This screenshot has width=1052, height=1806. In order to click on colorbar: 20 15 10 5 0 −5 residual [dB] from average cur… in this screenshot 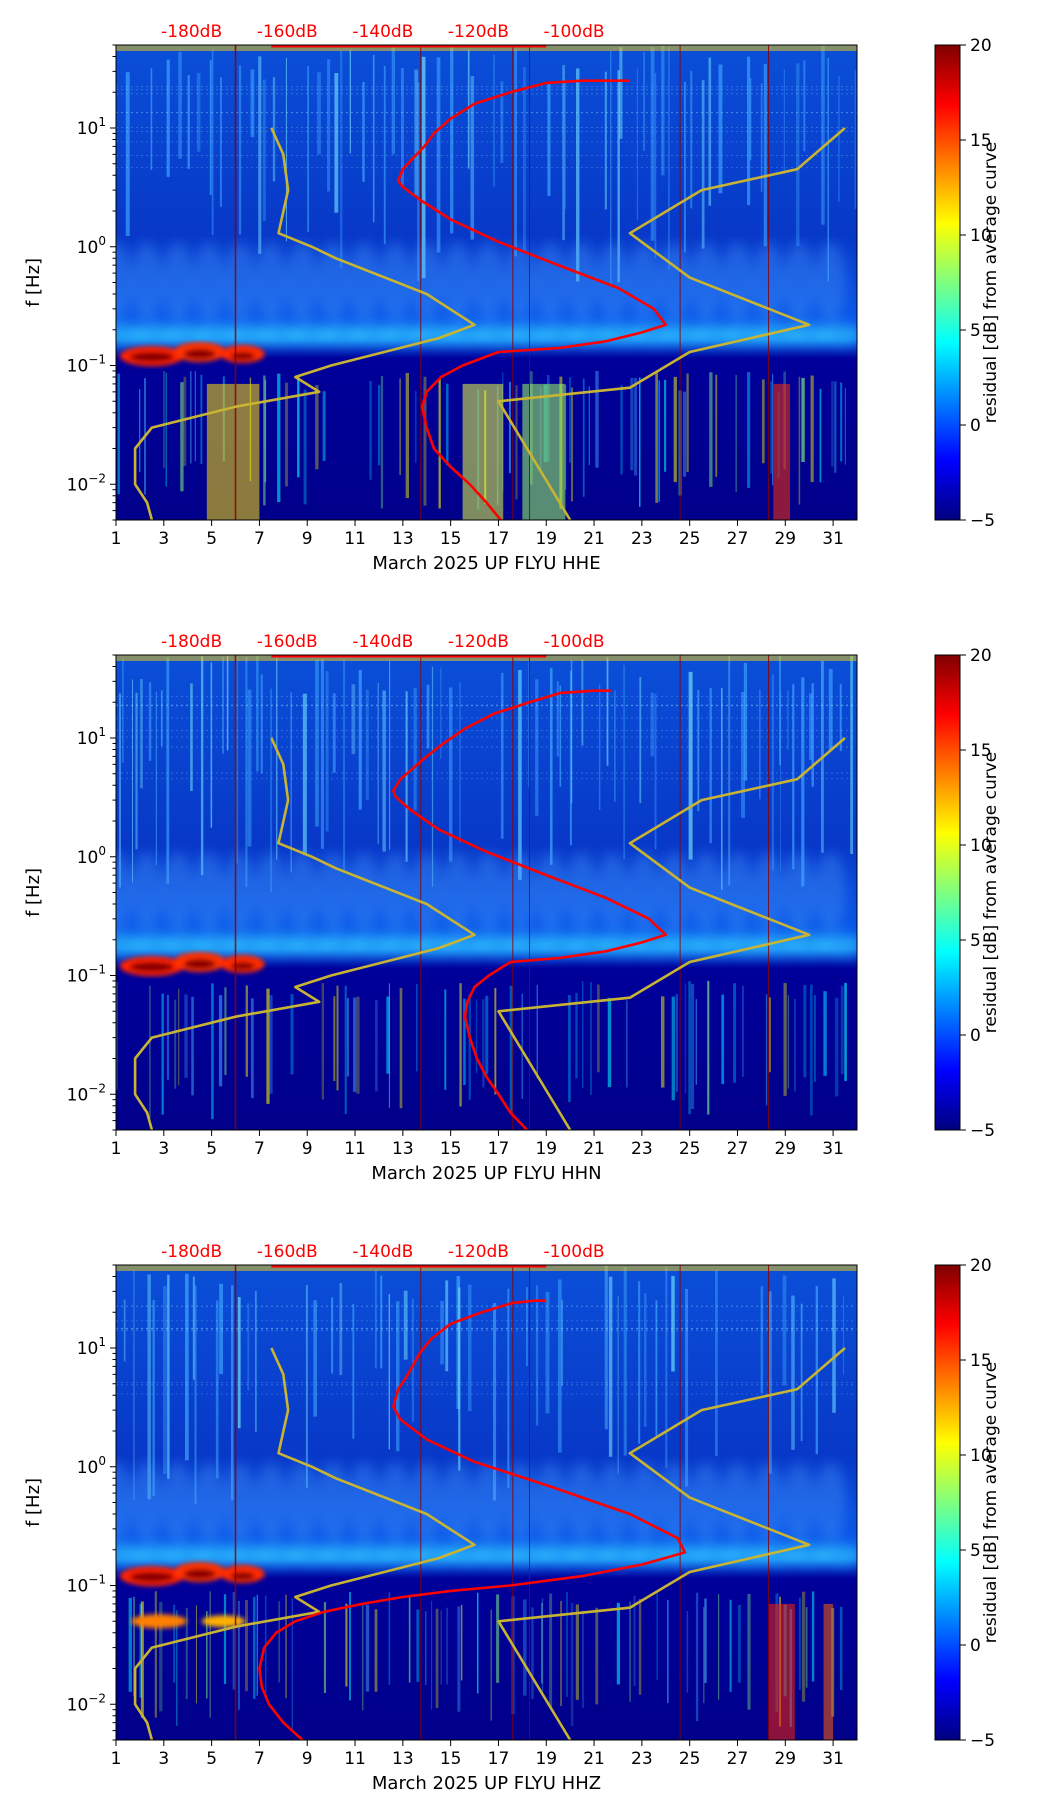, I will do `click(967, 1503)`.